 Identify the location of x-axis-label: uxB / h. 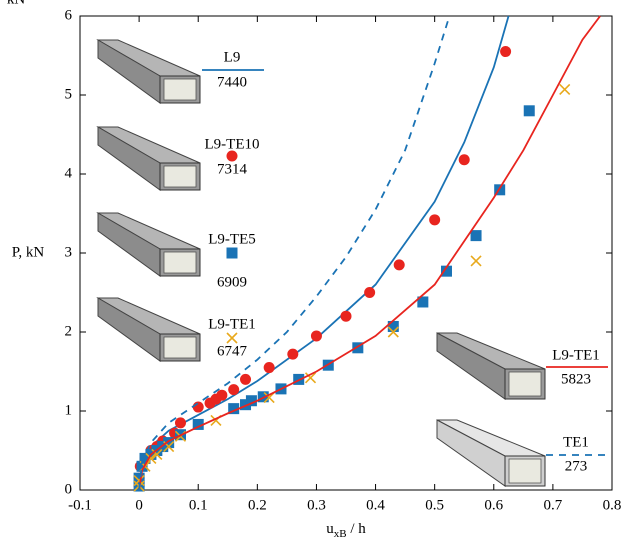
(346, 530).